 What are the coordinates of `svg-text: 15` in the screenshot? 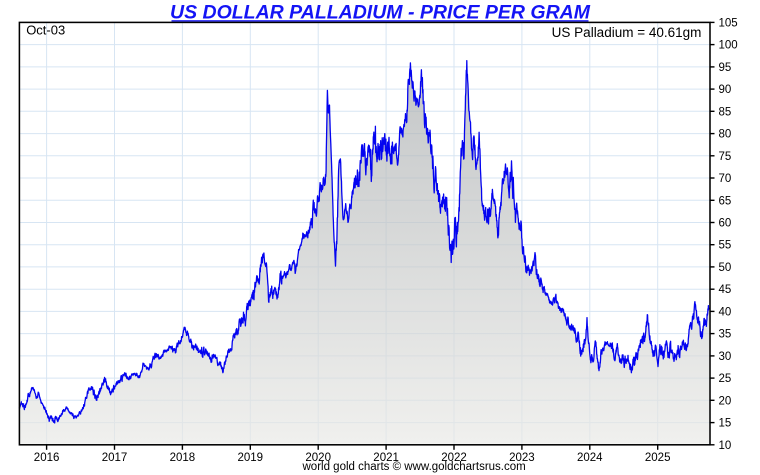 It's located at (725, 424).